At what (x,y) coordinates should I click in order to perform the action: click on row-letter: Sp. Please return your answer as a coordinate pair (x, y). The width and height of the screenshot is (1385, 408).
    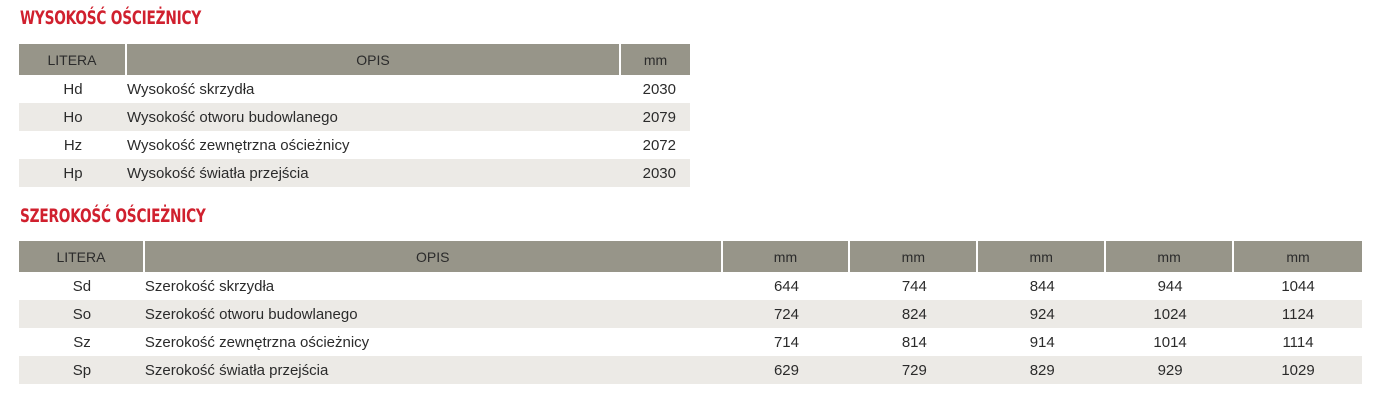
    Looking at the image, I should click on (82, 370).